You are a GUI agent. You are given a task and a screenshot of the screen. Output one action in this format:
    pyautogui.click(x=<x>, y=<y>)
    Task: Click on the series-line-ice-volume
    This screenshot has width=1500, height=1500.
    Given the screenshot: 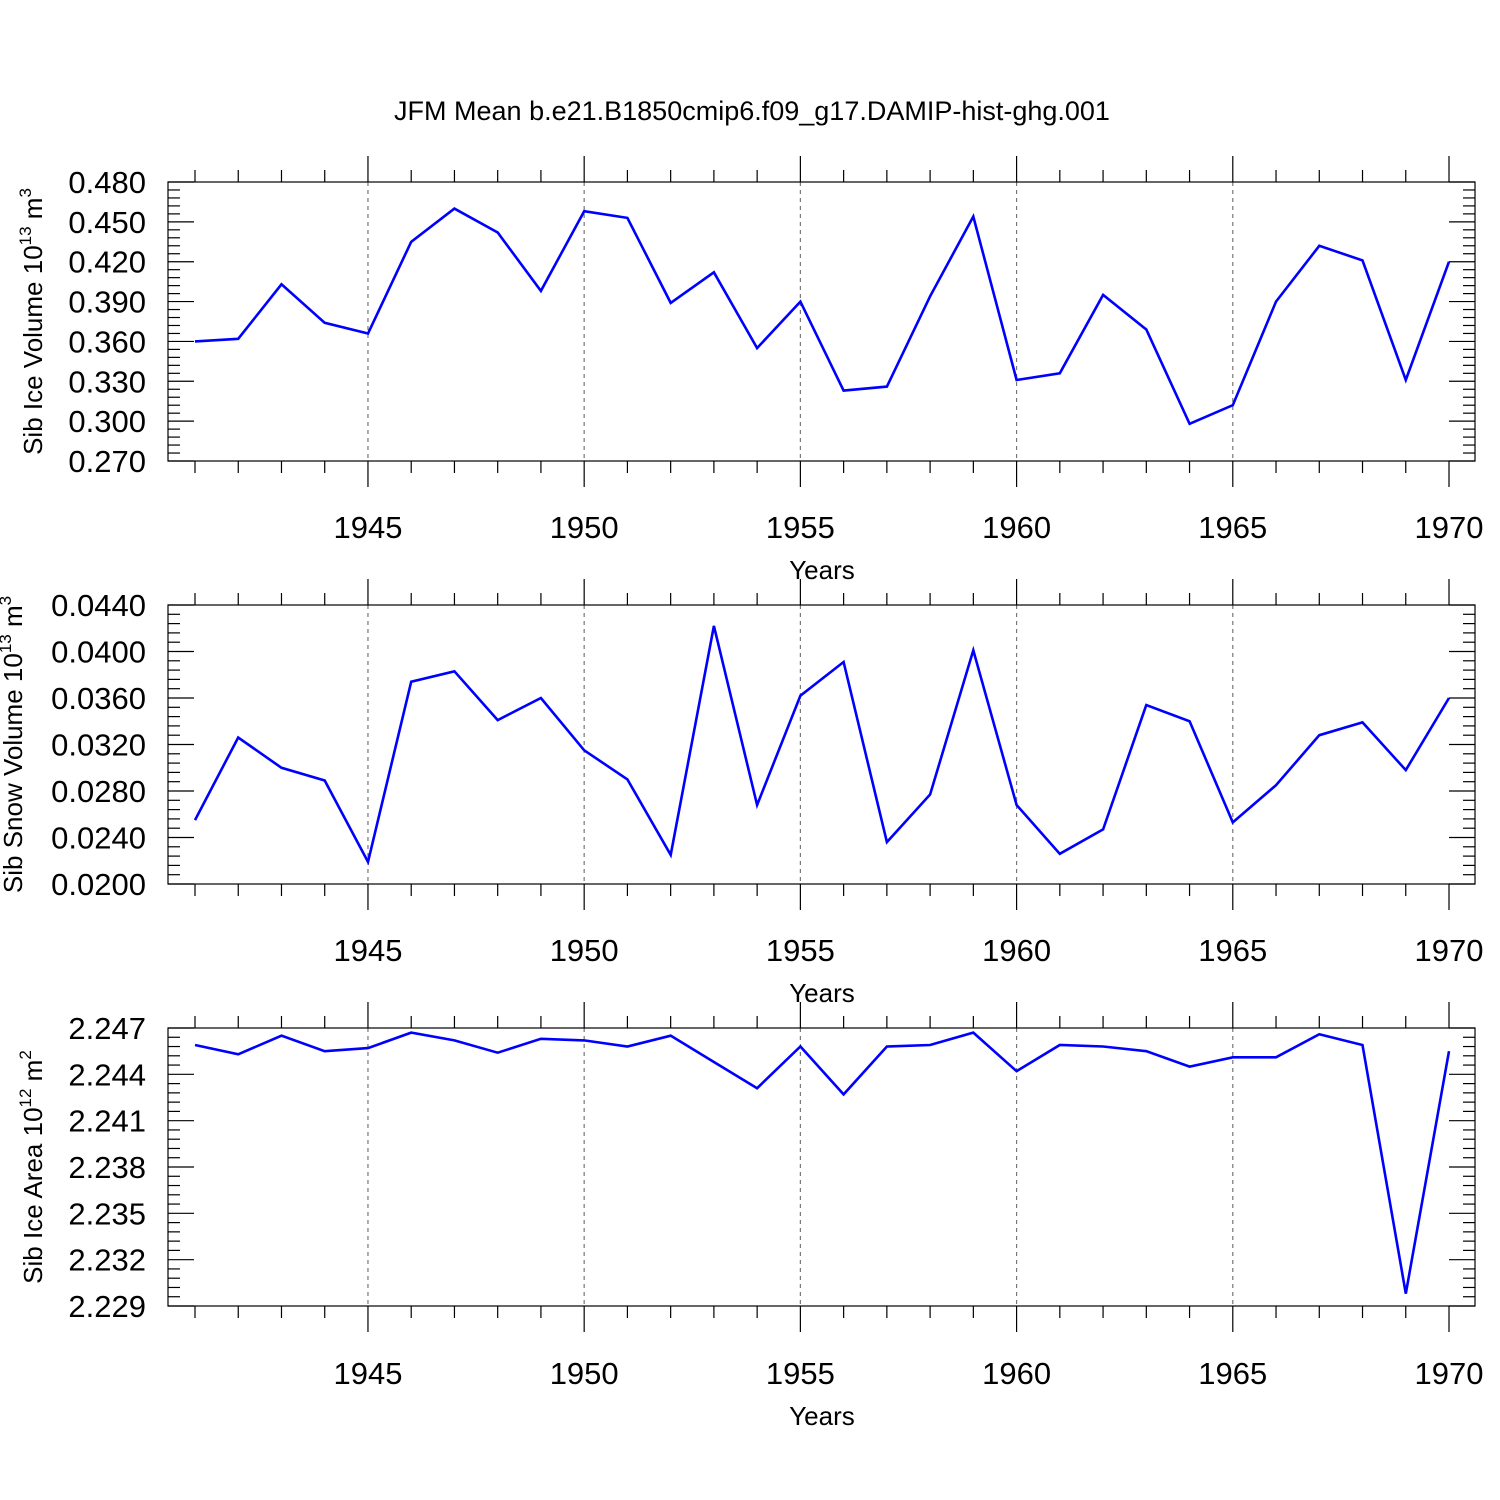 What is the action you would take?
    pyautogui.click(x=822, y=316)
    